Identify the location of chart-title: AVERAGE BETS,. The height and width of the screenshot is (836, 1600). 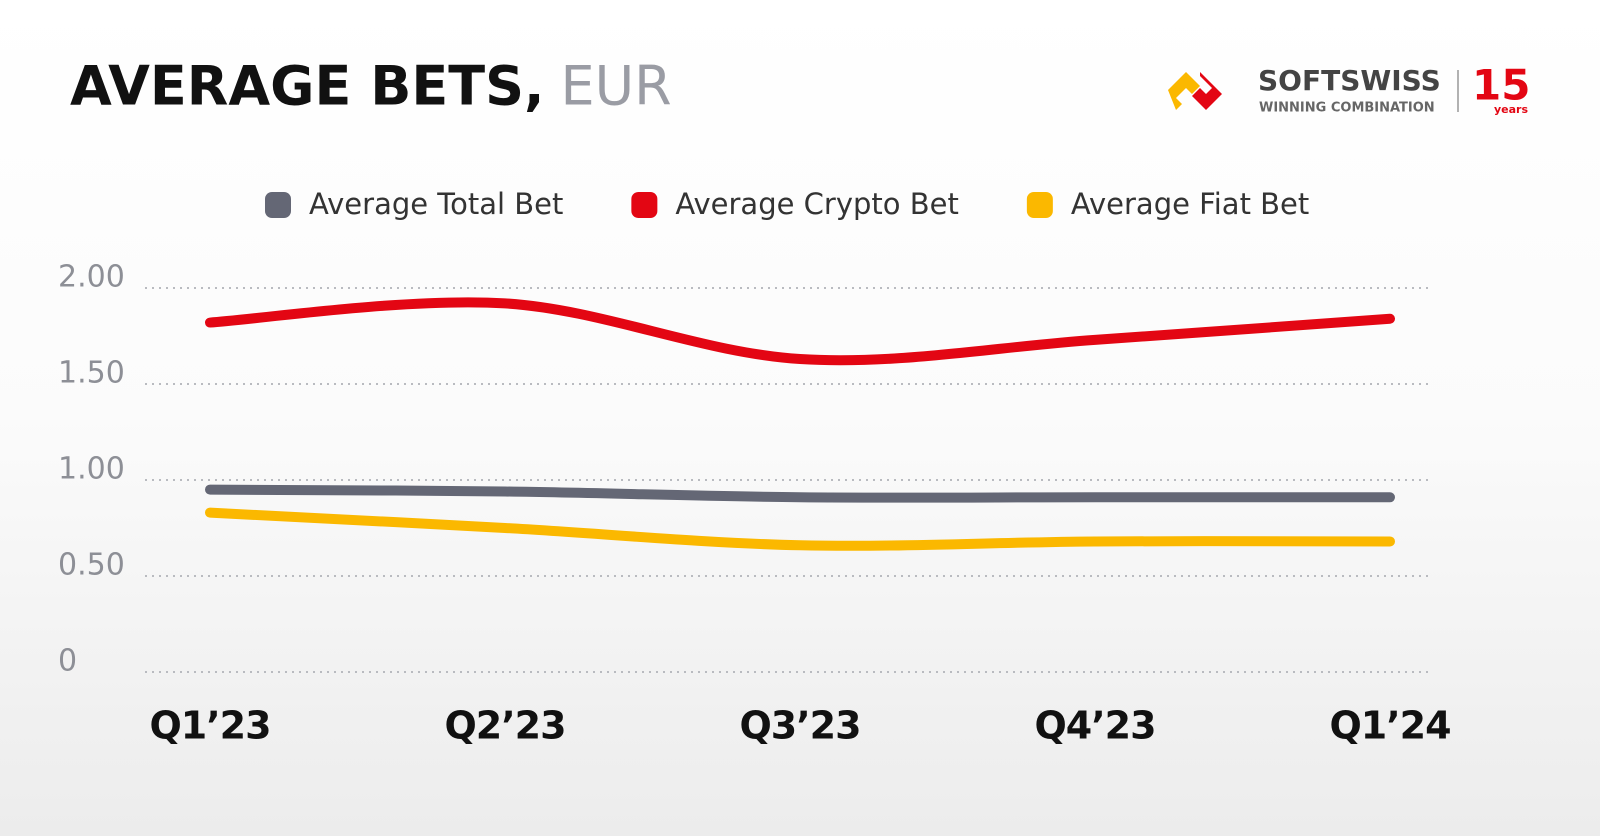
(307, 86).